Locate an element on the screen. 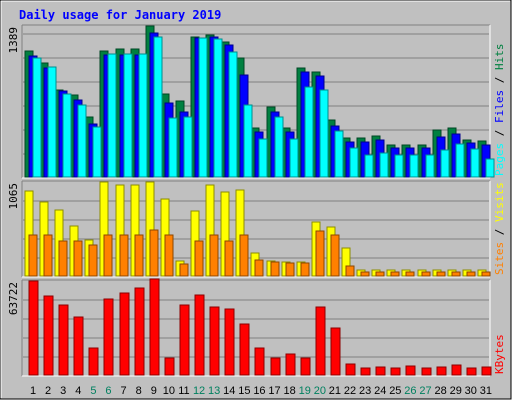  x-tick-label: 8 is located at coordinates (139, 391).